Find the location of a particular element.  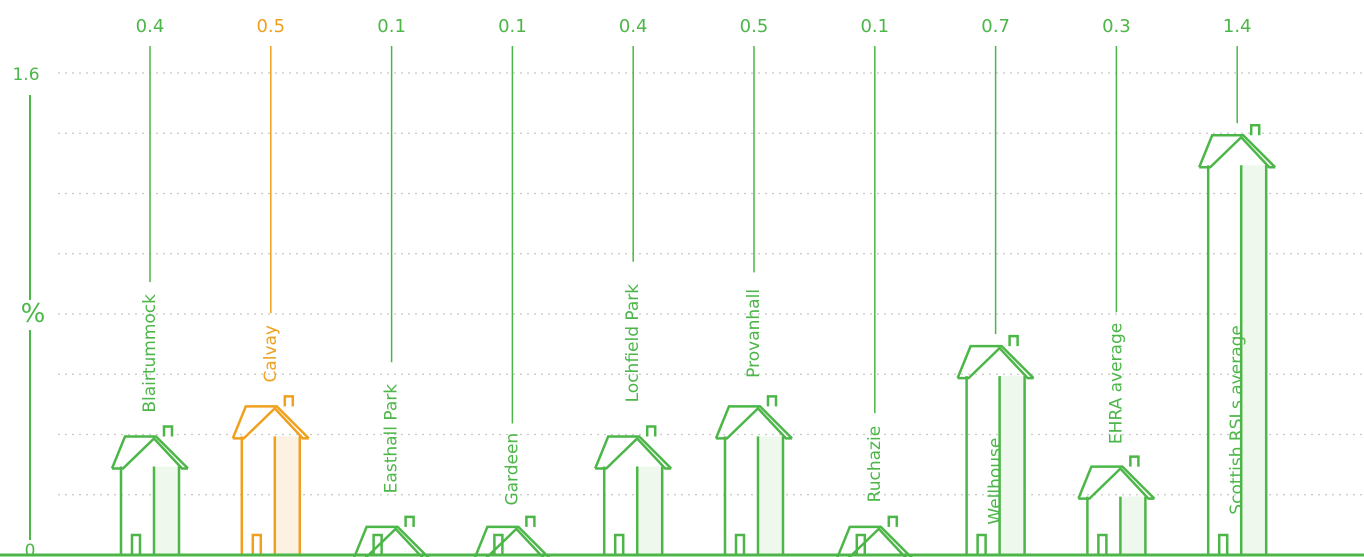

data-label: 0.7 is located at coordinates (995, 26).